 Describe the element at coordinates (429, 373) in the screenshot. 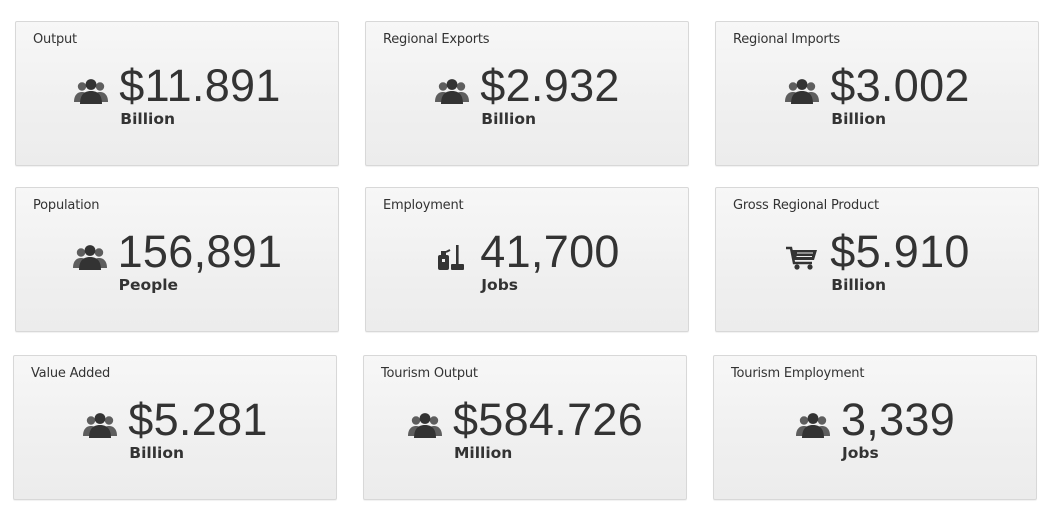

I see `card-title: Tourism Output` at that location.